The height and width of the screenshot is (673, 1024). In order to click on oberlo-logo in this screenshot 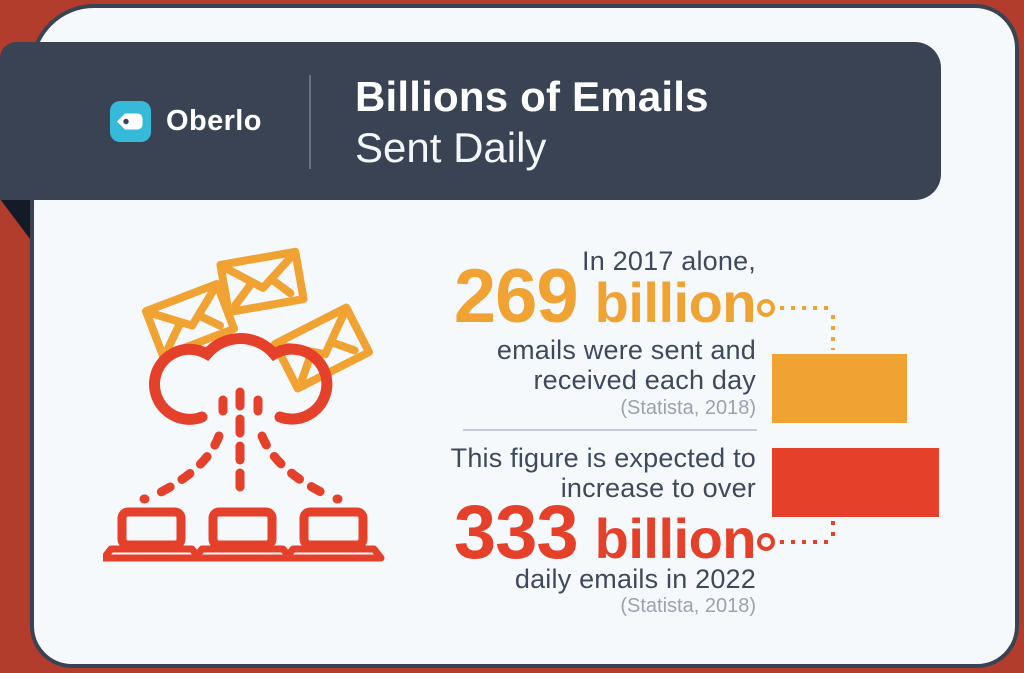, I will do `click(130, 121)`.